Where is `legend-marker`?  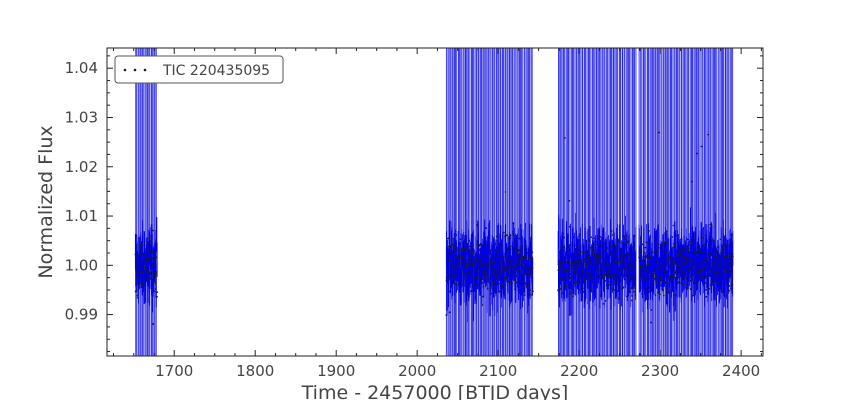
legend-marker is located at coordinates (145, 70).